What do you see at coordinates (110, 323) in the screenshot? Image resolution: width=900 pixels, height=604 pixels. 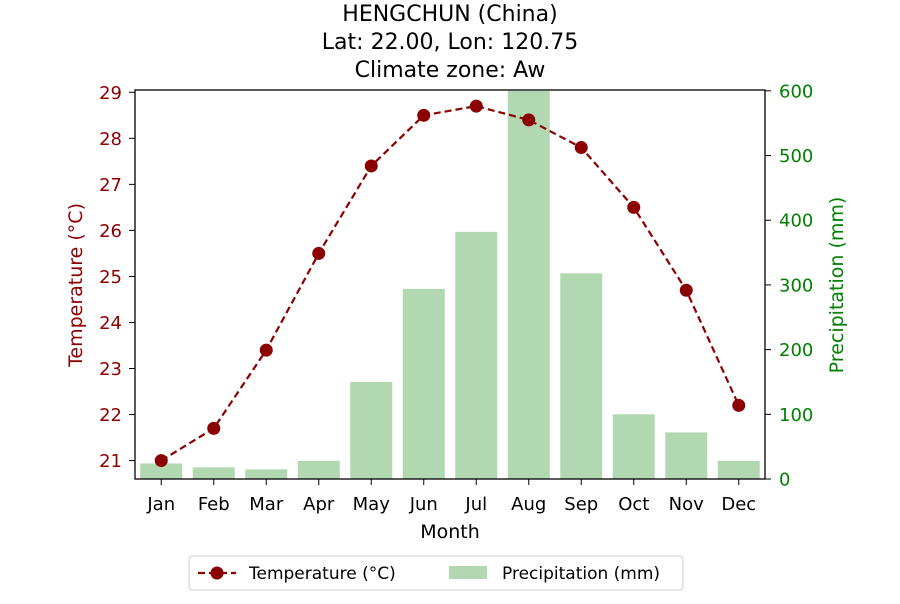 I see `left-tick-label: 24` at bounding box center [110, 323].